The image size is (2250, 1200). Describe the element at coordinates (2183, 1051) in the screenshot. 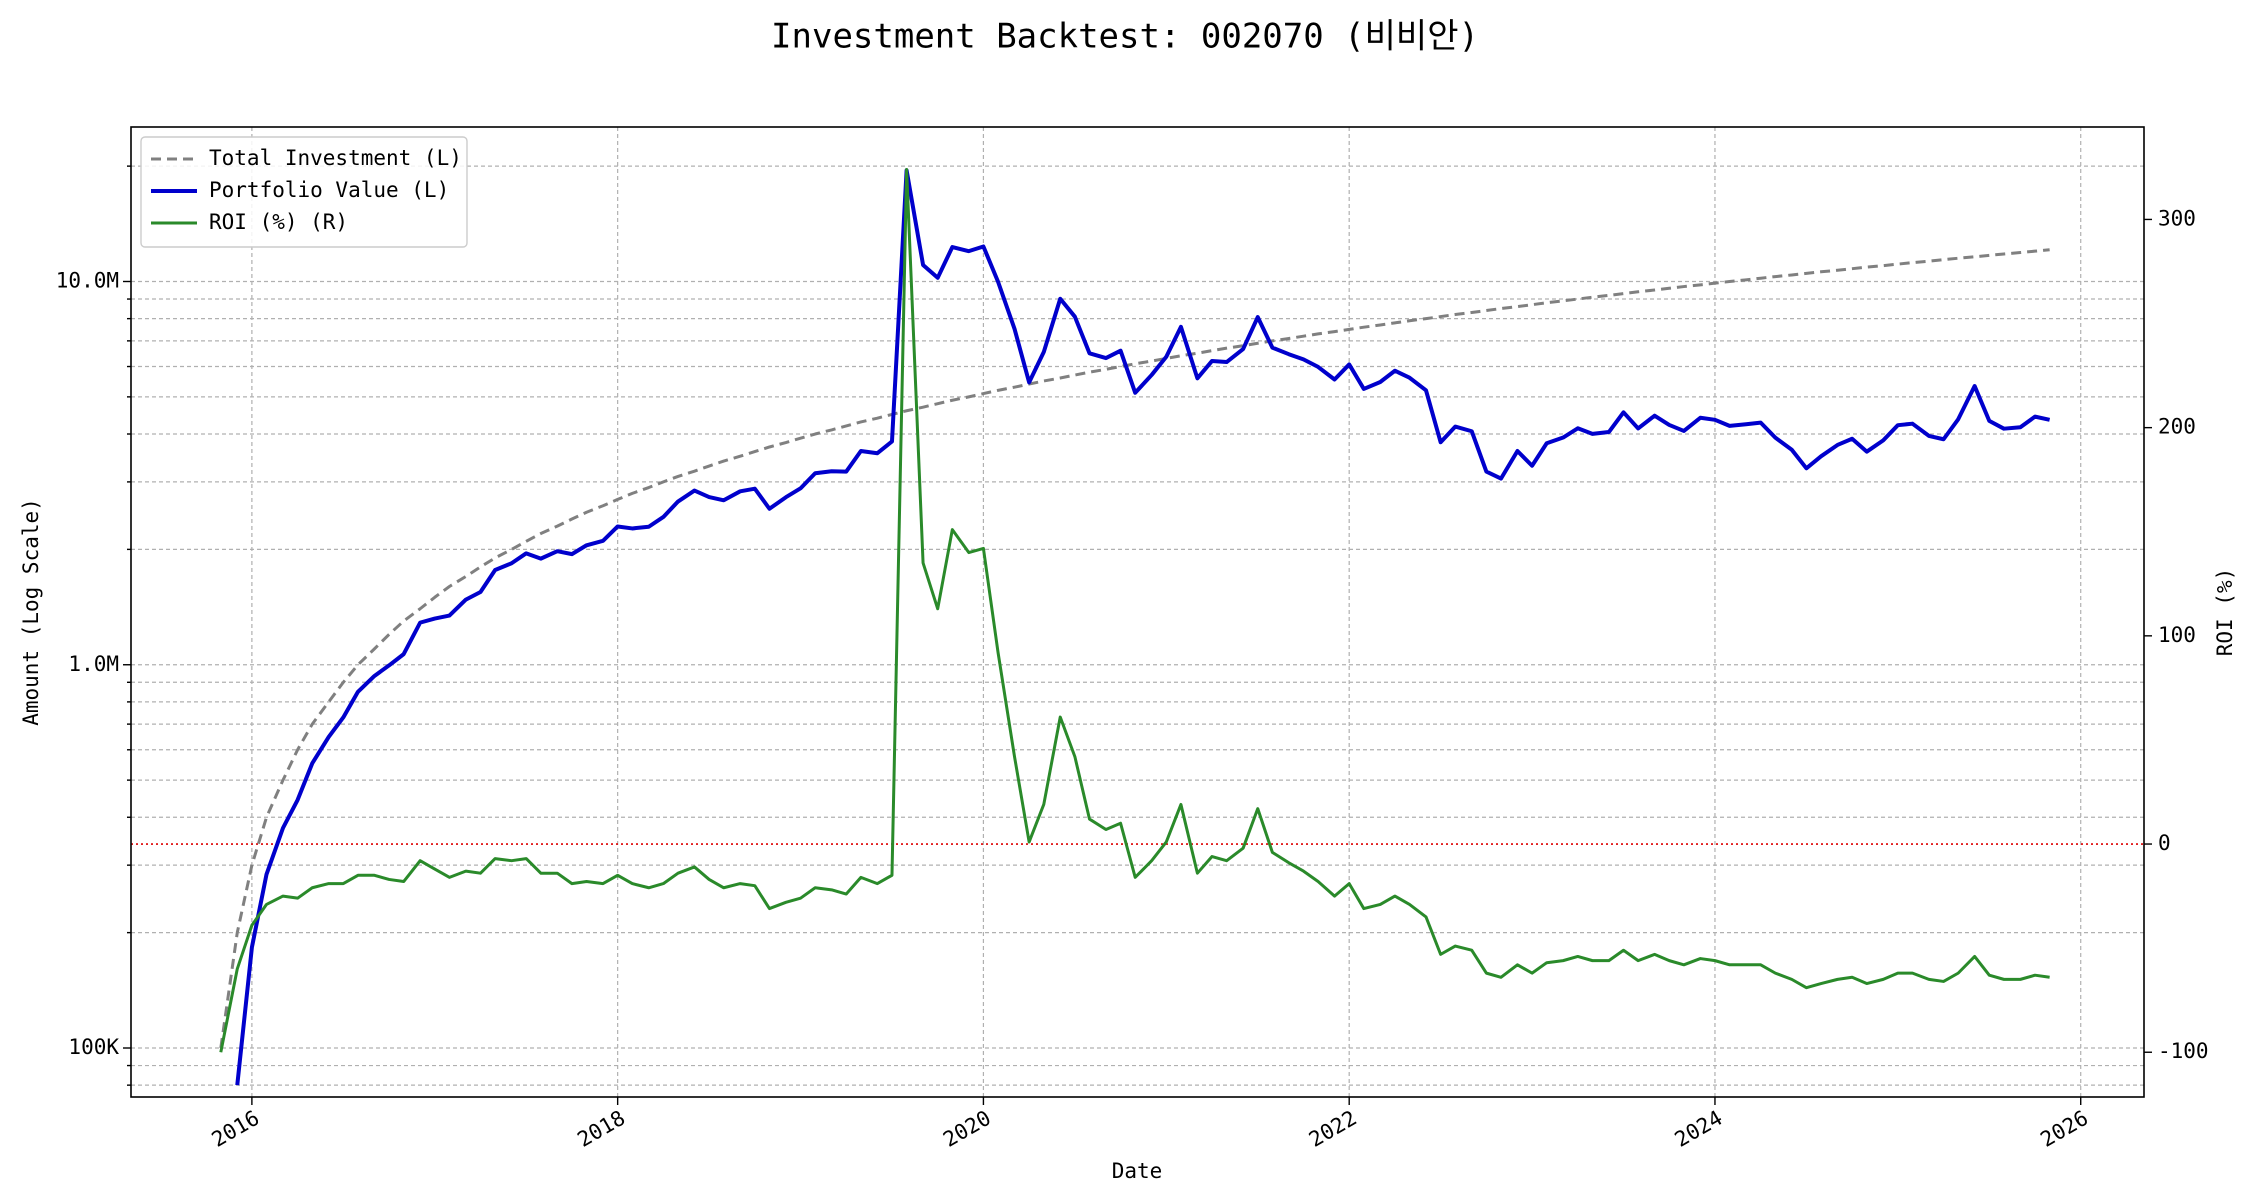

I see `y2-tick-label: -100` at that location.